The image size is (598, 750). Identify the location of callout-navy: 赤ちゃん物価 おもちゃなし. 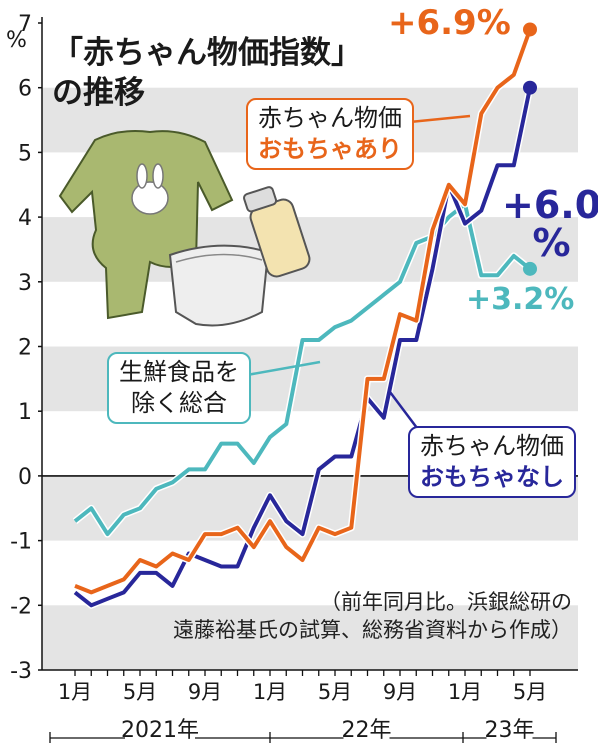
(492, 462).